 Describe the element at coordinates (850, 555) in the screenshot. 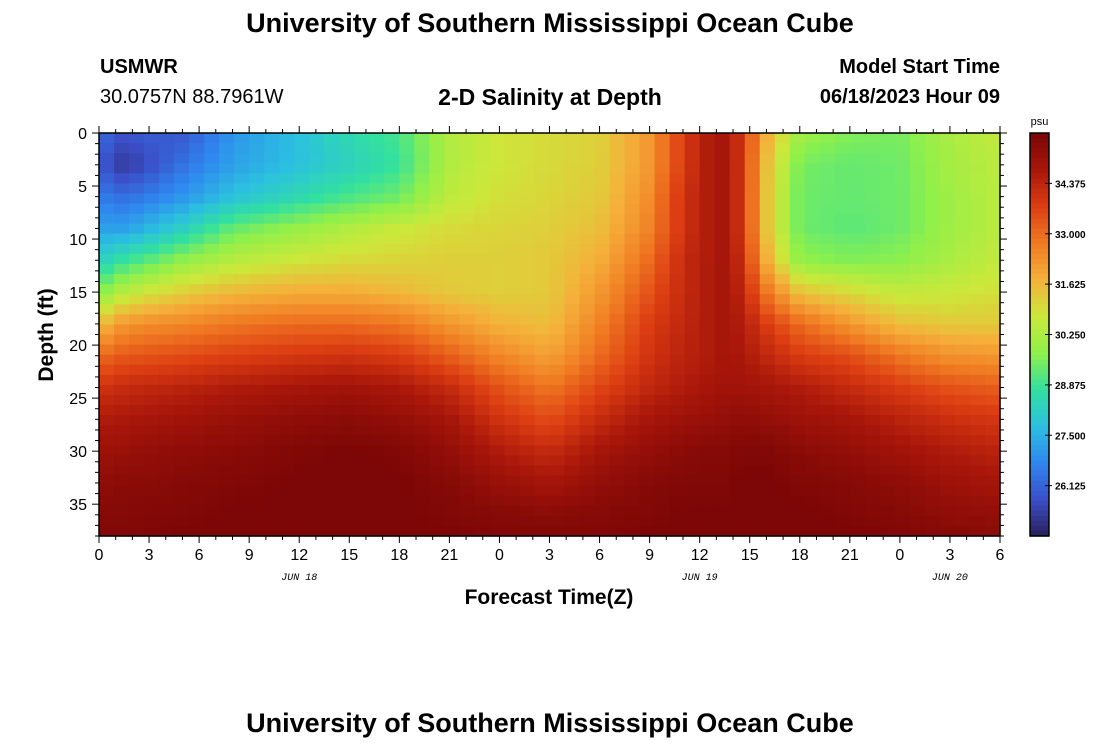

I see `x-tick-label: 21` at that location.